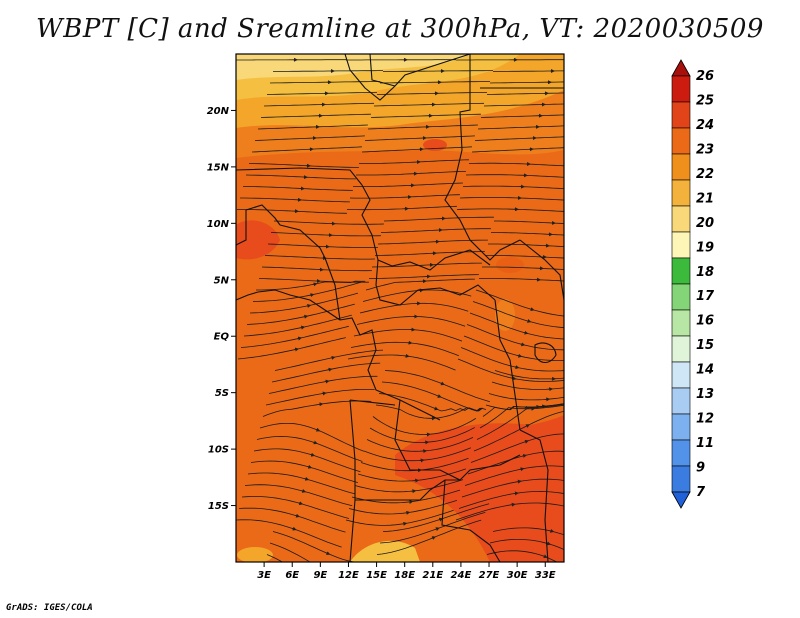 This screenshot has height=618, width=800. I want to click on longitude-axis: 3E 6E 9E 12E 15E 18E 21E 24E 27E 30E 33E, so click(406, 571).